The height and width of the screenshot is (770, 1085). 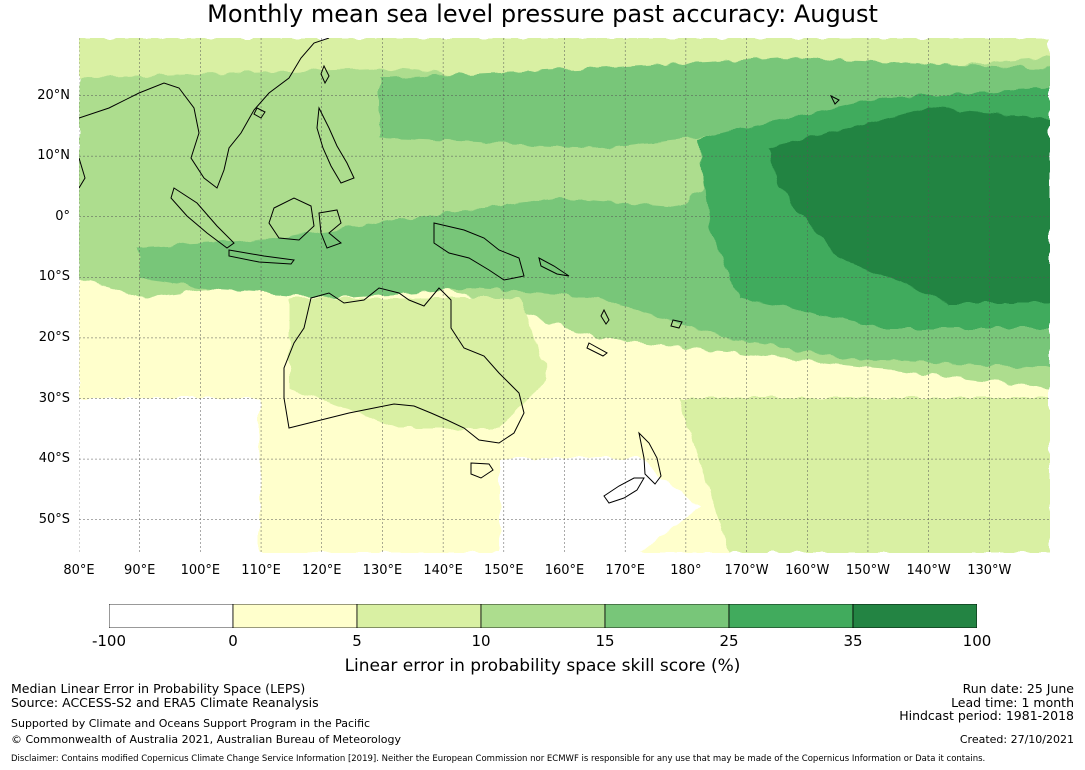 What do you see at coordinates (986, 715) in the screenshot?
I see `footer-hindcast: Hindcast period: 1981-2018` at bounding box center [986, 715].